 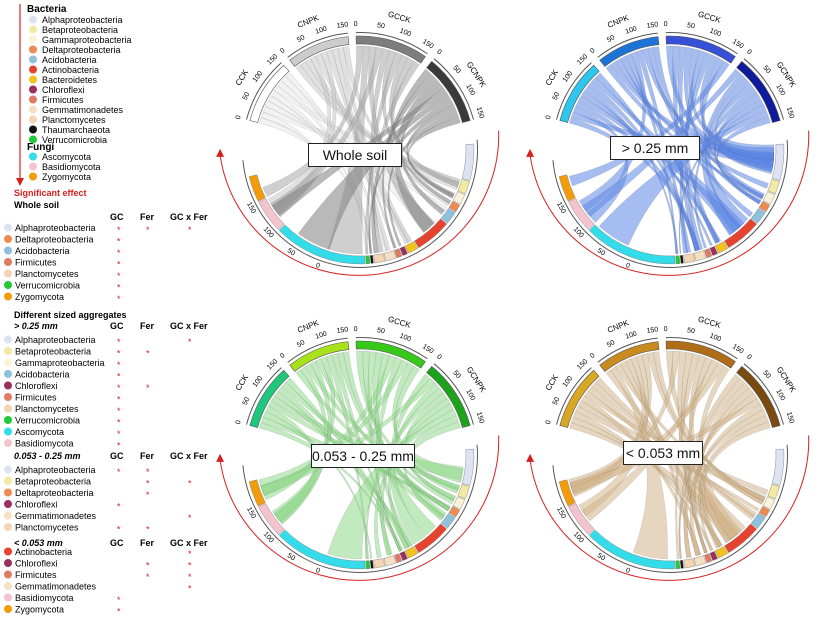 What do you see at coordinates (42, 375) in the screenshot?
I see `effect-taxon: Acidobacteria` at bounding box center [42, 375].